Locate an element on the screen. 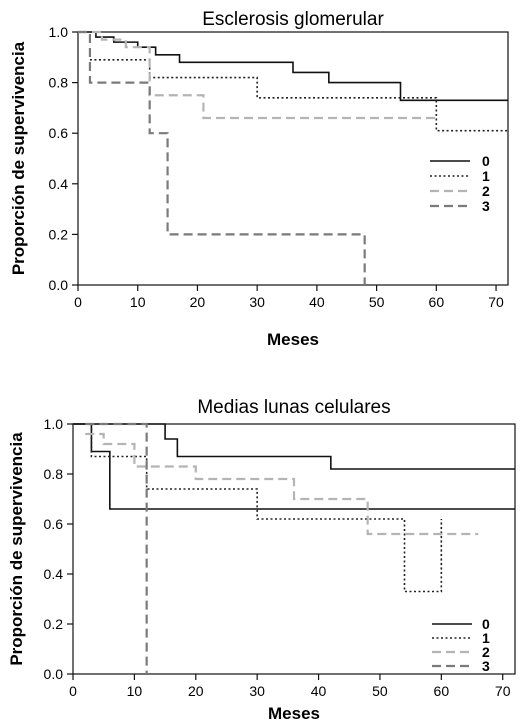  series-1-line is located at coordinates (298, 95).